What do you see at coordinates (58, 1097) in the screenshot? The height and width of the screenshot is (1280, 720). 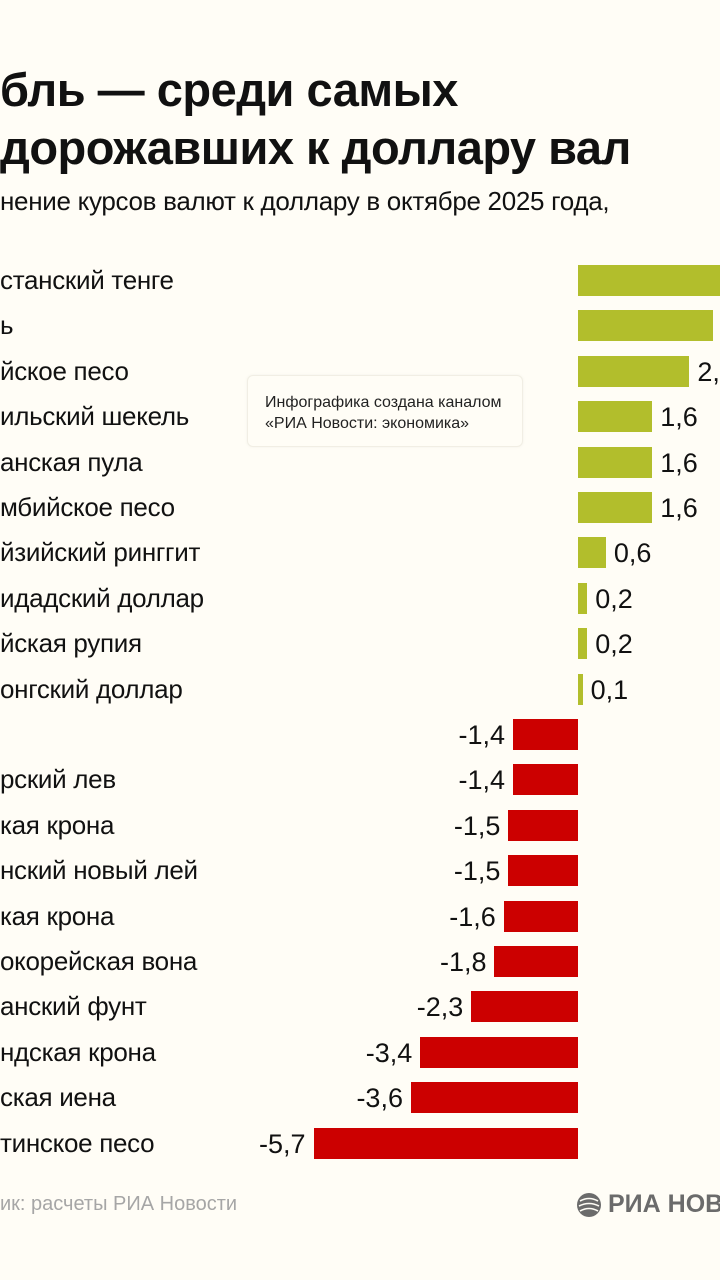 I see `category-label: ская иена` at bounding box center [58, 1097].